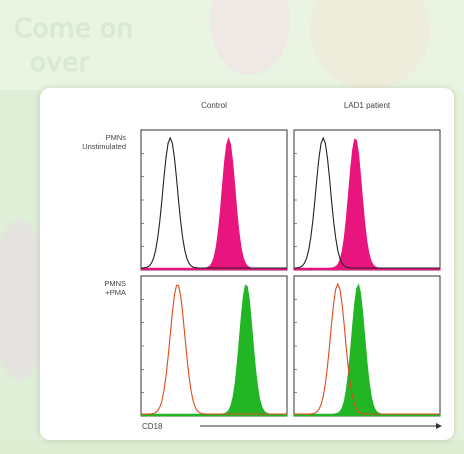 The image size is (464, 454). What do you see at coordinates (60, 63) in the screenshot?
I see `background-text-line2: over` at bounding box center [60, 63].